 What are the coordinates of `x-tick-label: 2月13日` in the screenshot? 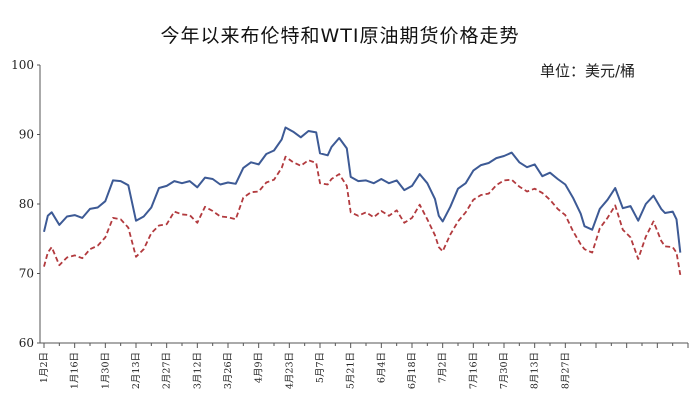 It's located at (136, 370).